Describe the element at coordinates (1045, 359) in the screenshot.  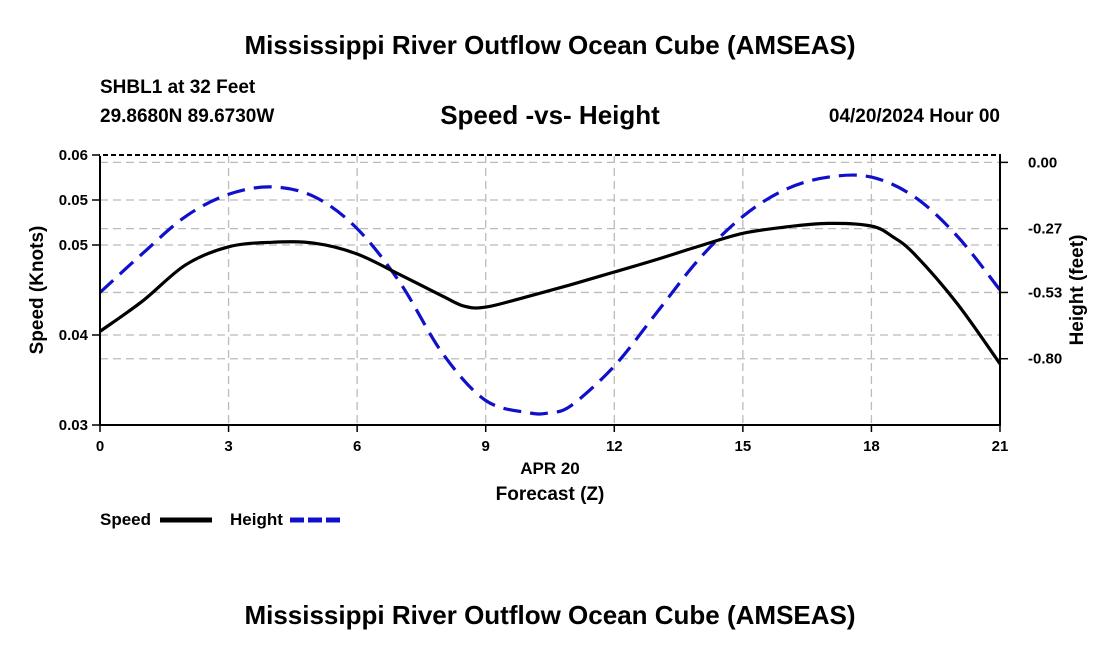
I see `y2-tick-label: -0.80` at that location.